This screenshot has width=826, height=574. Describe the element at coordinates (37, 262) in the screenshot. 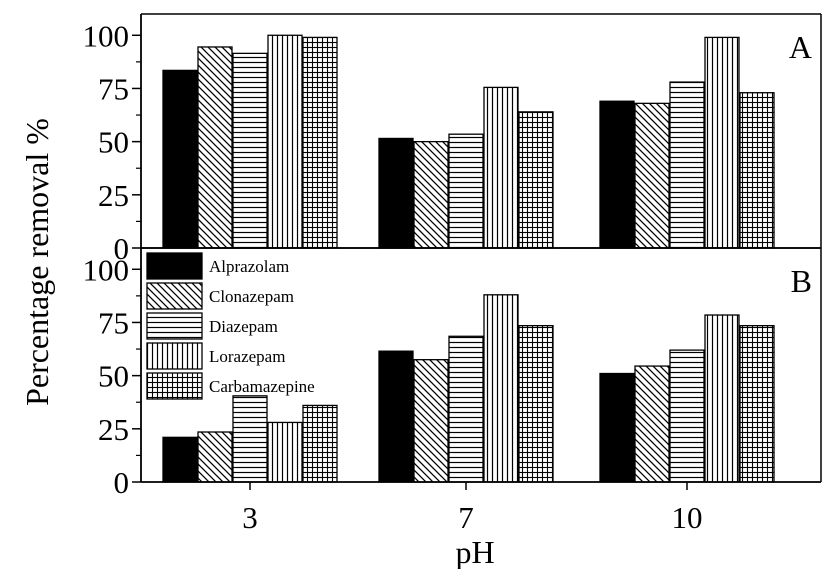

I see `y-axis-title: Percentage removal %` at that location.